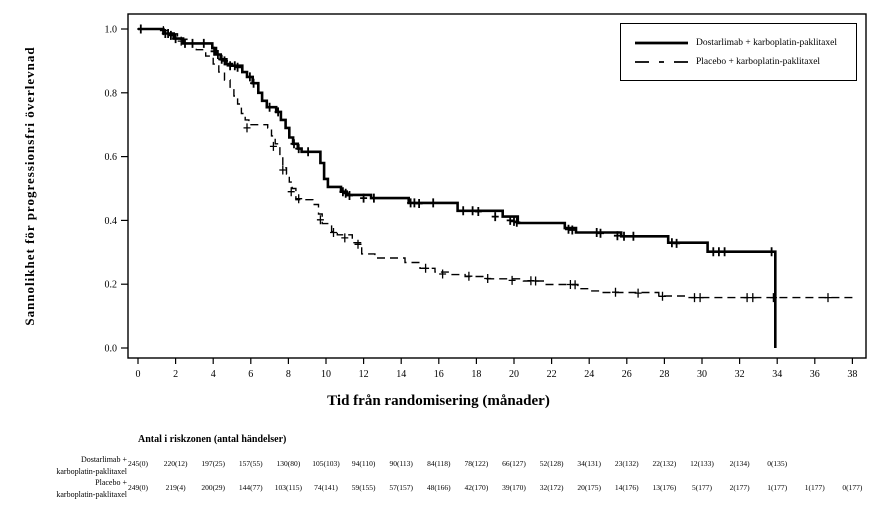 Image resolution: width=877 pixels, height=511 pixels. I want to click on risk-value: 59(155), so click(363, 487).